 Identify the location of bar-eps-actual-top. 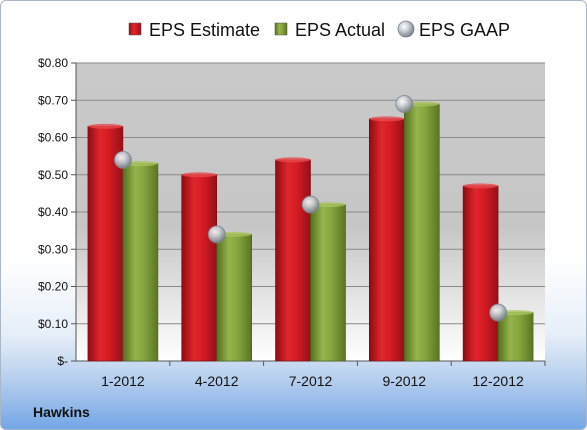
(140, 164).